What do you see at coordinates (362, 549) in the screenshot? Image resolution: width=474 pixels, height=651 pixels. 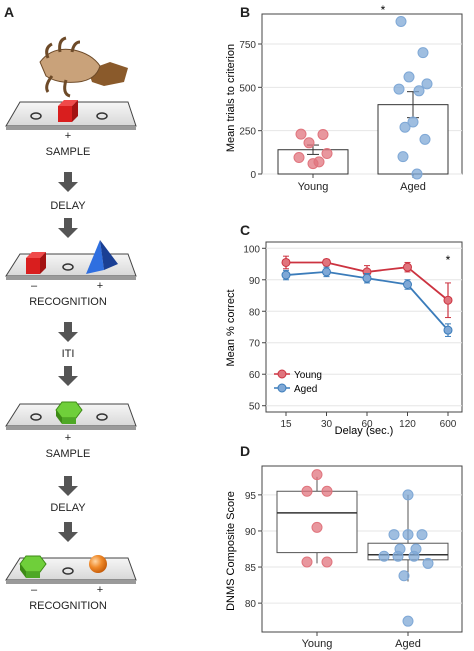 I see `chart-d-plot-area` at bounding box center [362, 549].